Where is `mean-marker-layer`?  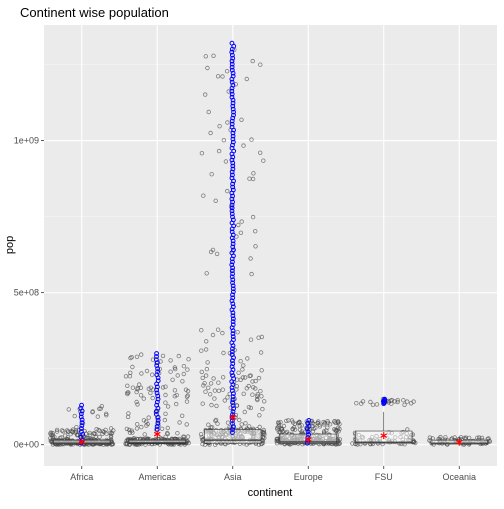 mean-marker-layer is located at coordinates (270, 429).